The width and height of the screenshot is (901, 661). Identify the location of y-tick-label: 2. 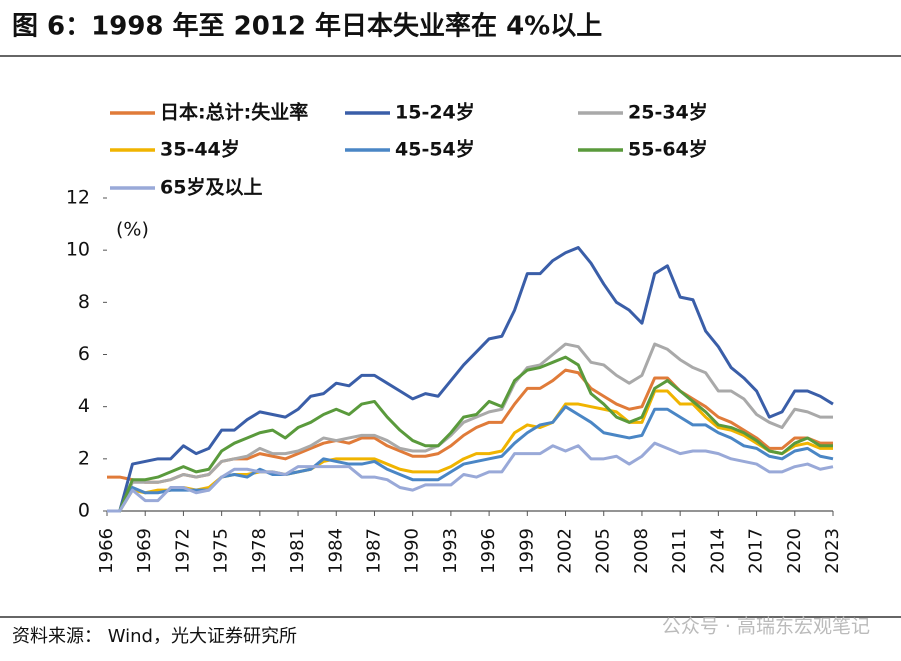
(84, 458).